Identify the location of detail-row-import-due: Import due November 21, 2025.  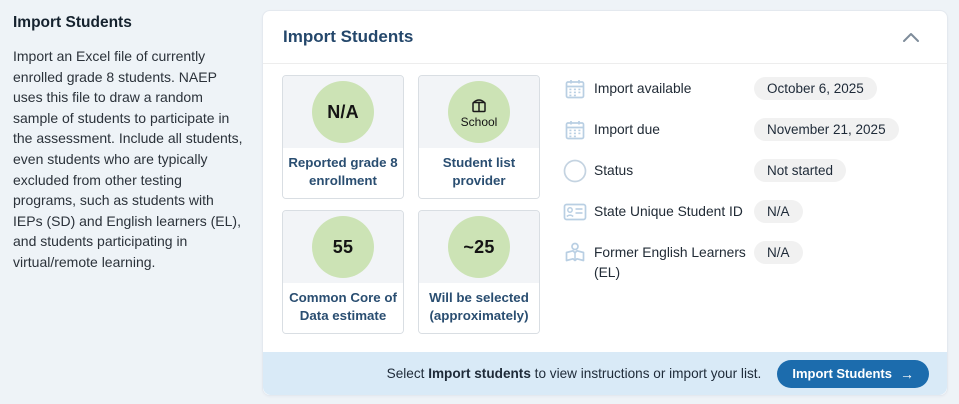
(749, 130).